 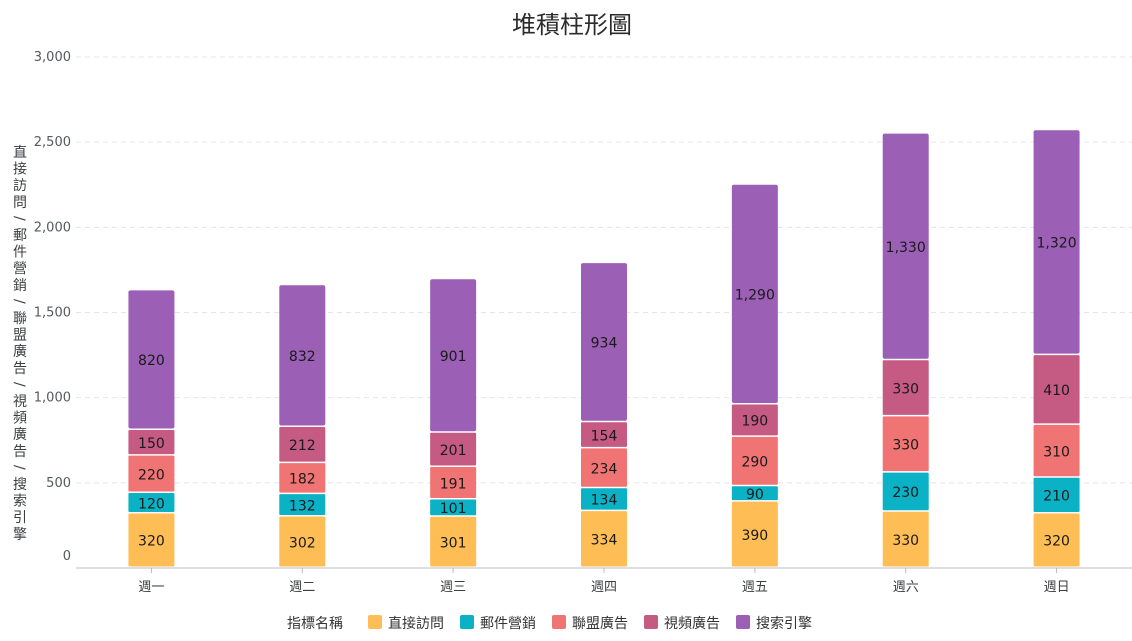 What do you see at coordinates (453, 587) in the screenshot?
I see `x-tick-label: 週三` at bounding box center [453, 587].